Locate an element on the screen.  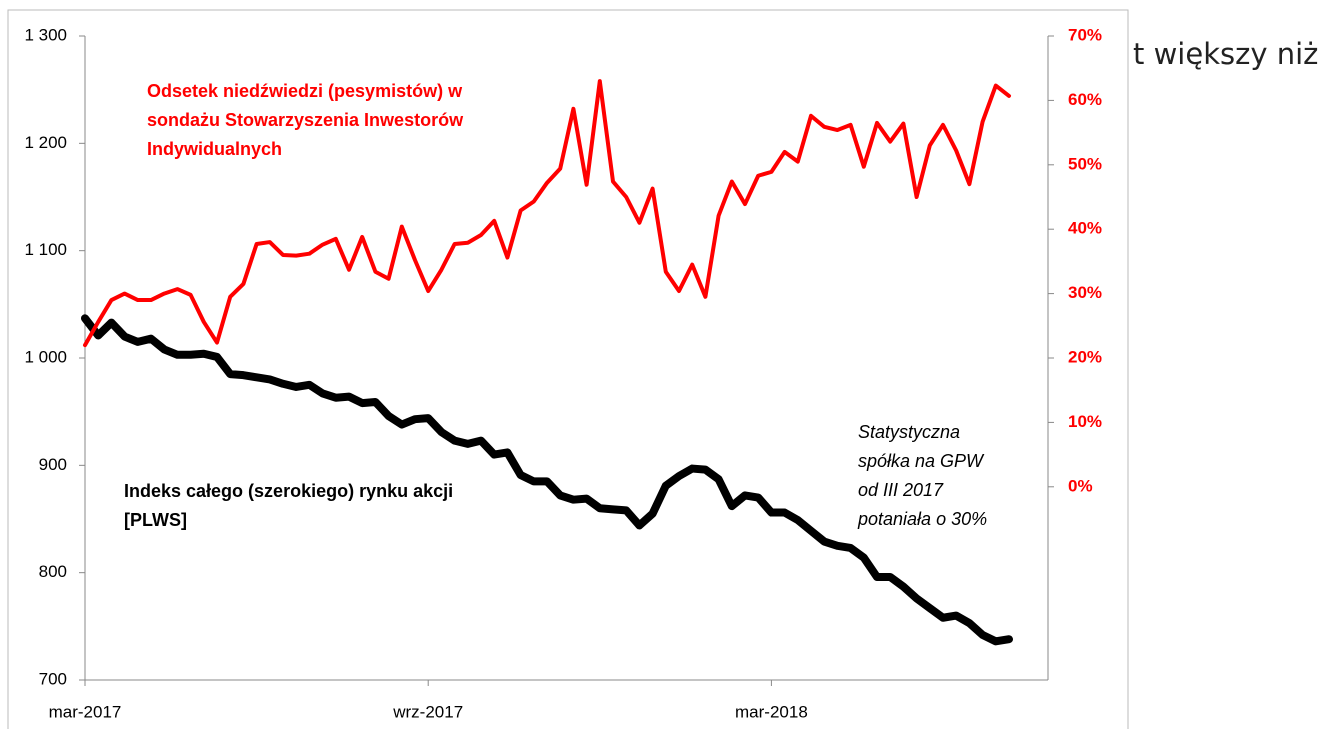
y2-tick-label: 0% is located at coordinates (1080, 485).